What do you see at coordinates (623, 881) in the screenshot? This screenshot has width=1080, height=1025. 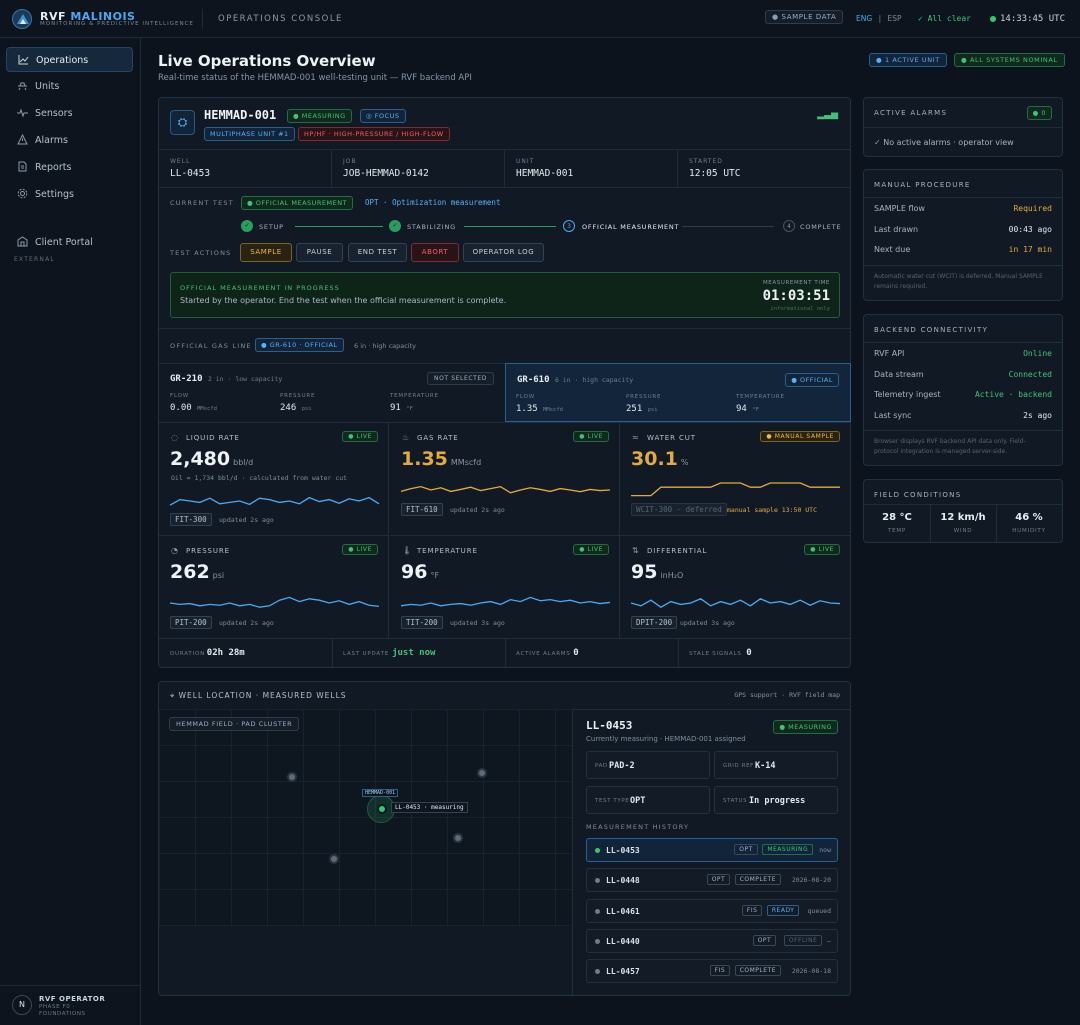 I see `history-well: LL-0448` at bounding box center [623, 881].